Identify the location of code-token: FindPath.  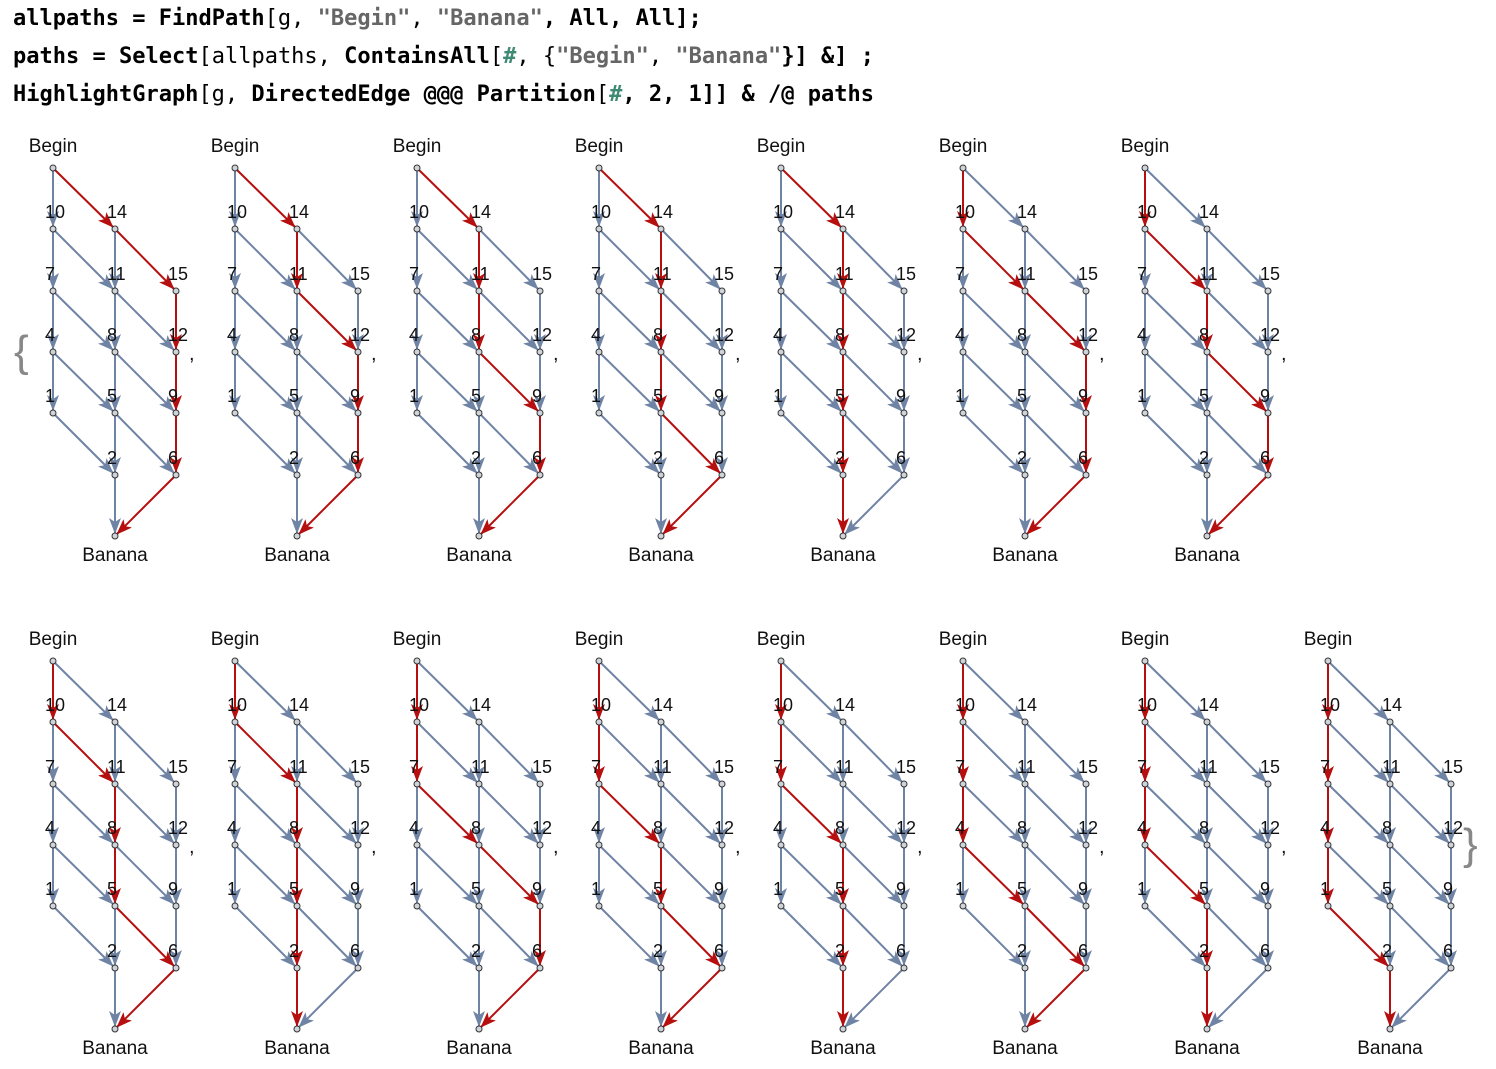
(211, 18).